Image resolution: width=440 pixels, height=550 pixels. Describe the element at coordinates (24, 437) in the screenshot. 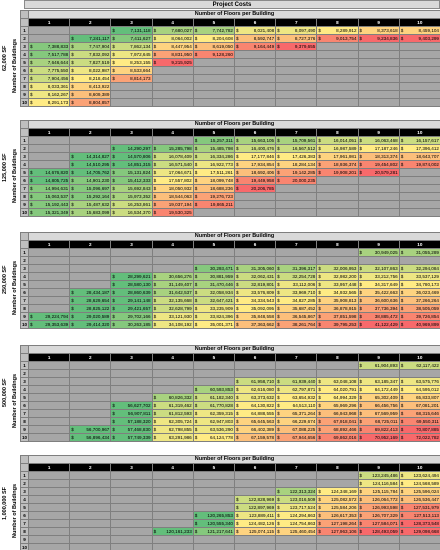

I see `row-header: 10` at that location.